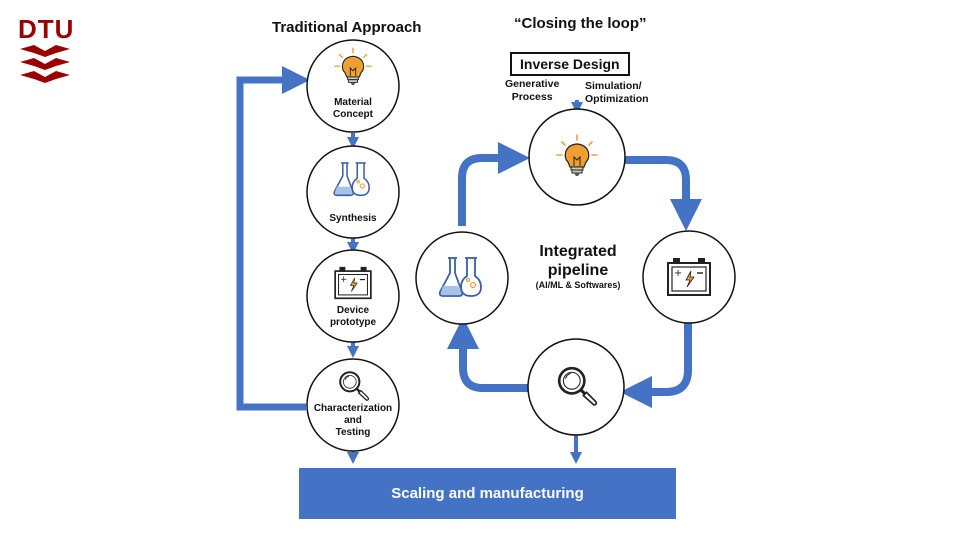 This screenshot has width=960, height=540. I want to click on arrow-feedback-loop, so click(273, 238).